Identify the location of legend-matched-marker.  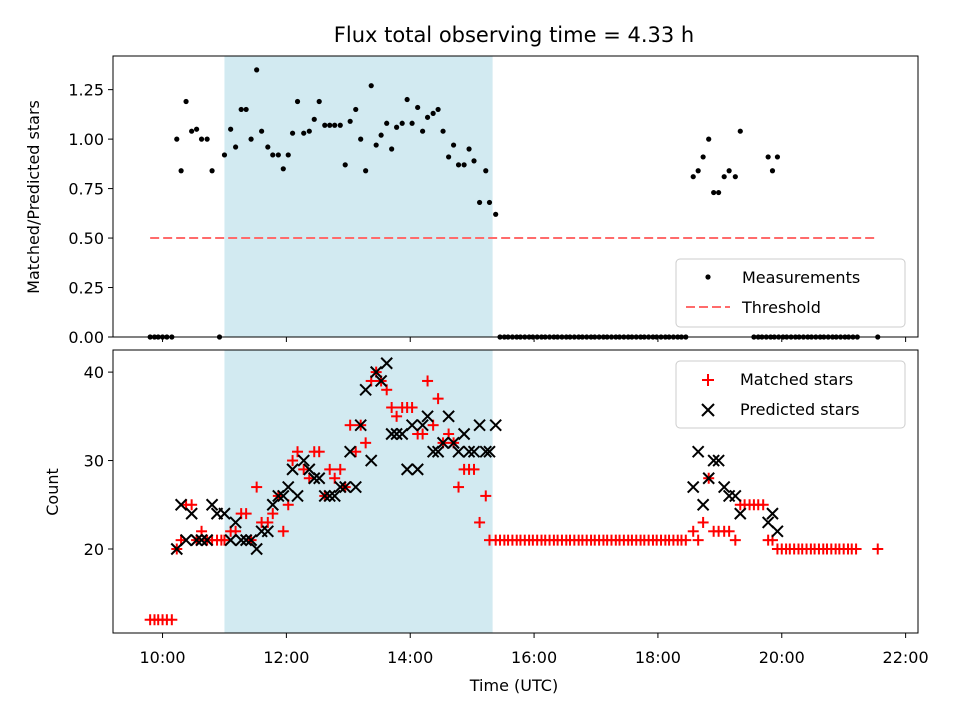
(708, 380).